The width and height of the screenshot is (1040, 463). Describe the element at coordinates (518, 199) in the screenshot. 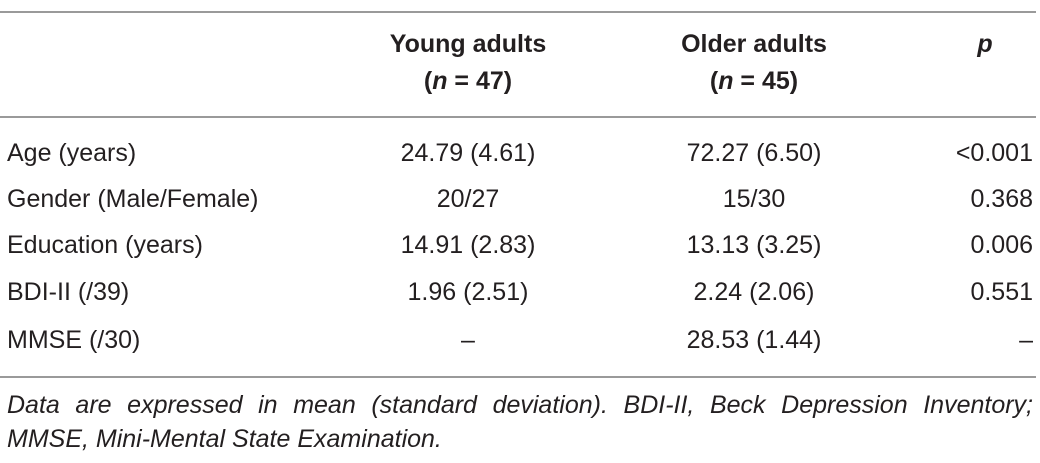

I see `table-row: Gender (Male/Female) 20/27 15/30 0.368` at that location.